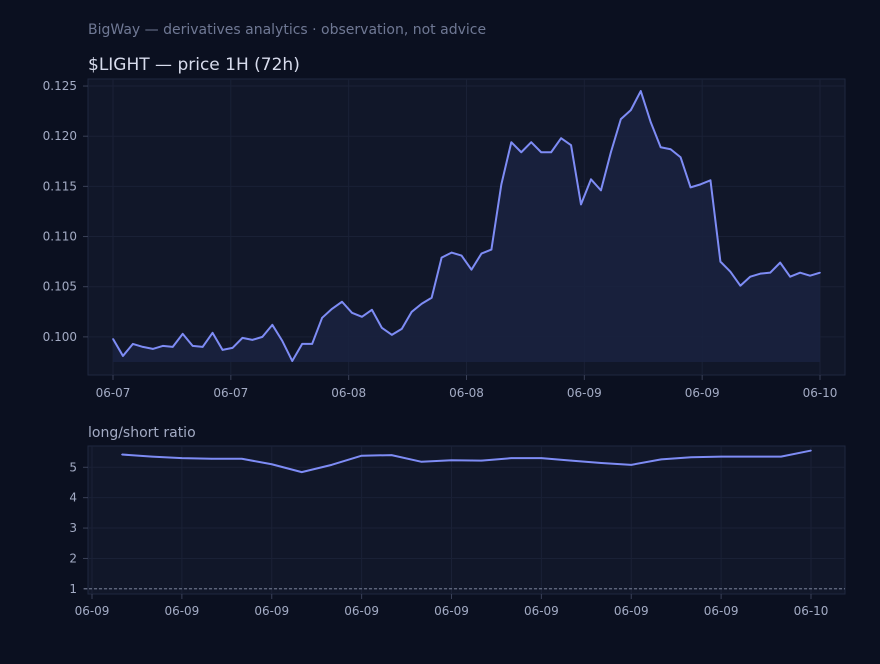 The height and width of the screenshot is (664, 880). What do you see at coordinates (60, 237) in the screenshot?
I see `price-y-tick-label: 0.110` at bounding box center [60, 237].